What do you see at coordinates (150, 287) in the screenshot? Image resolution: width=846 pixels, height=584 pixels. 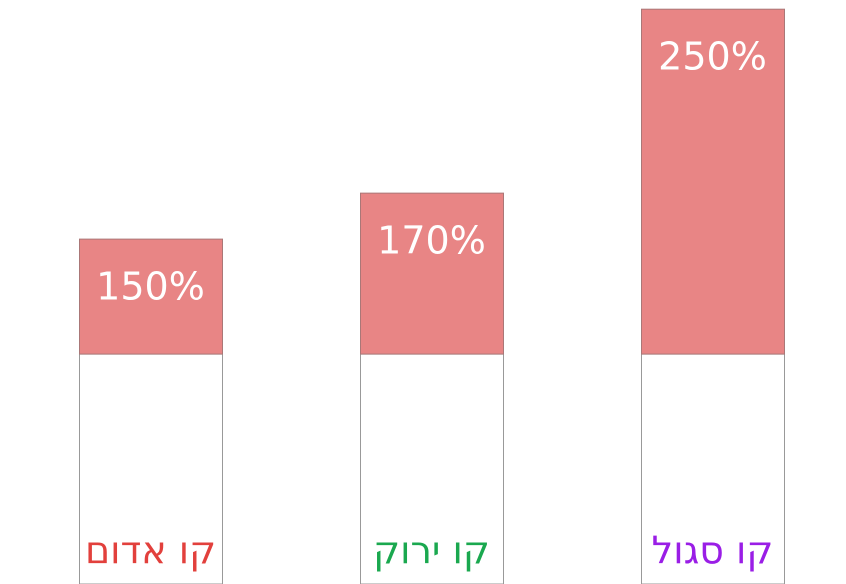 I see `value-label: 150%` at bounding box center [150, 287].